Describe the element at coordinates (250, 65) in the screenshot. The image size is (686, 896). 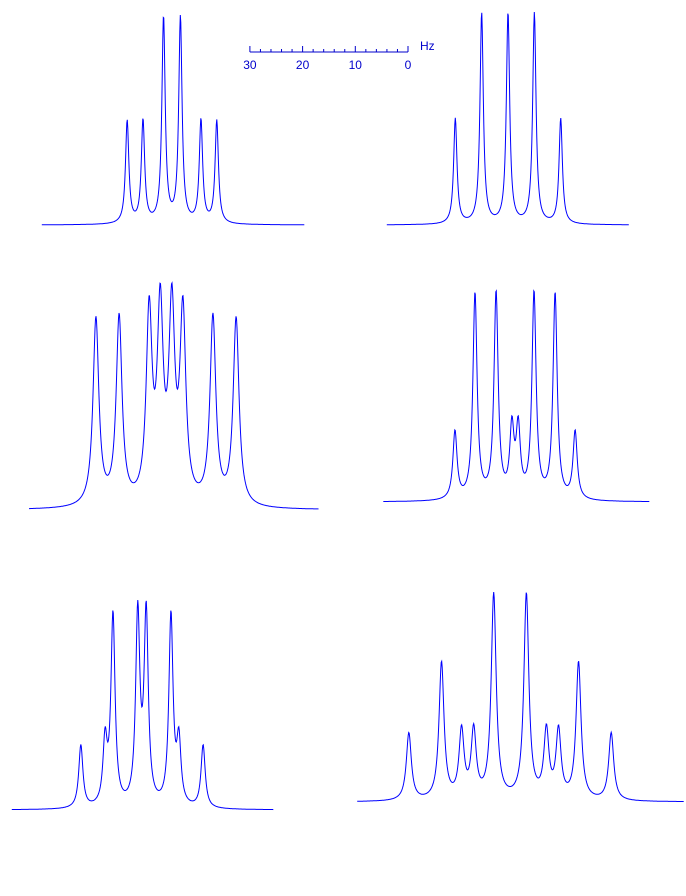
I see `tick-label: 30` at that location.